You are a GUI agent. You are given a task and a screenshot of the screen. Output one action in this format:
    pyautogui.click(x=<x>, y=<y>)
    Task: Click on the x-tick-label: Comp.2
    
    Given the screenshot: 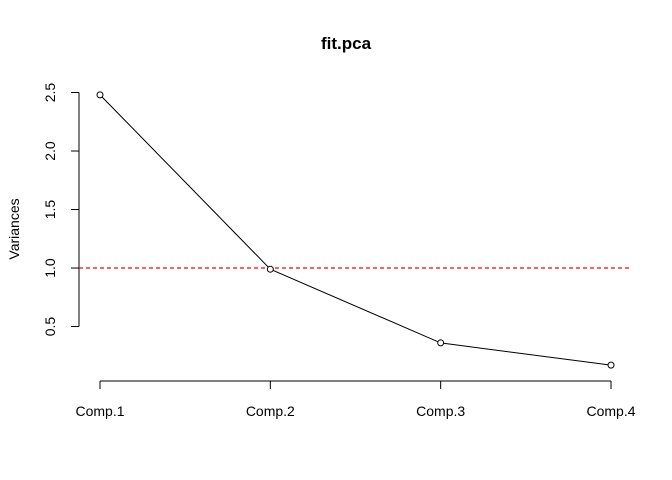 What is the action you would take?
    pyautogui.click(x=270, y=411)
    